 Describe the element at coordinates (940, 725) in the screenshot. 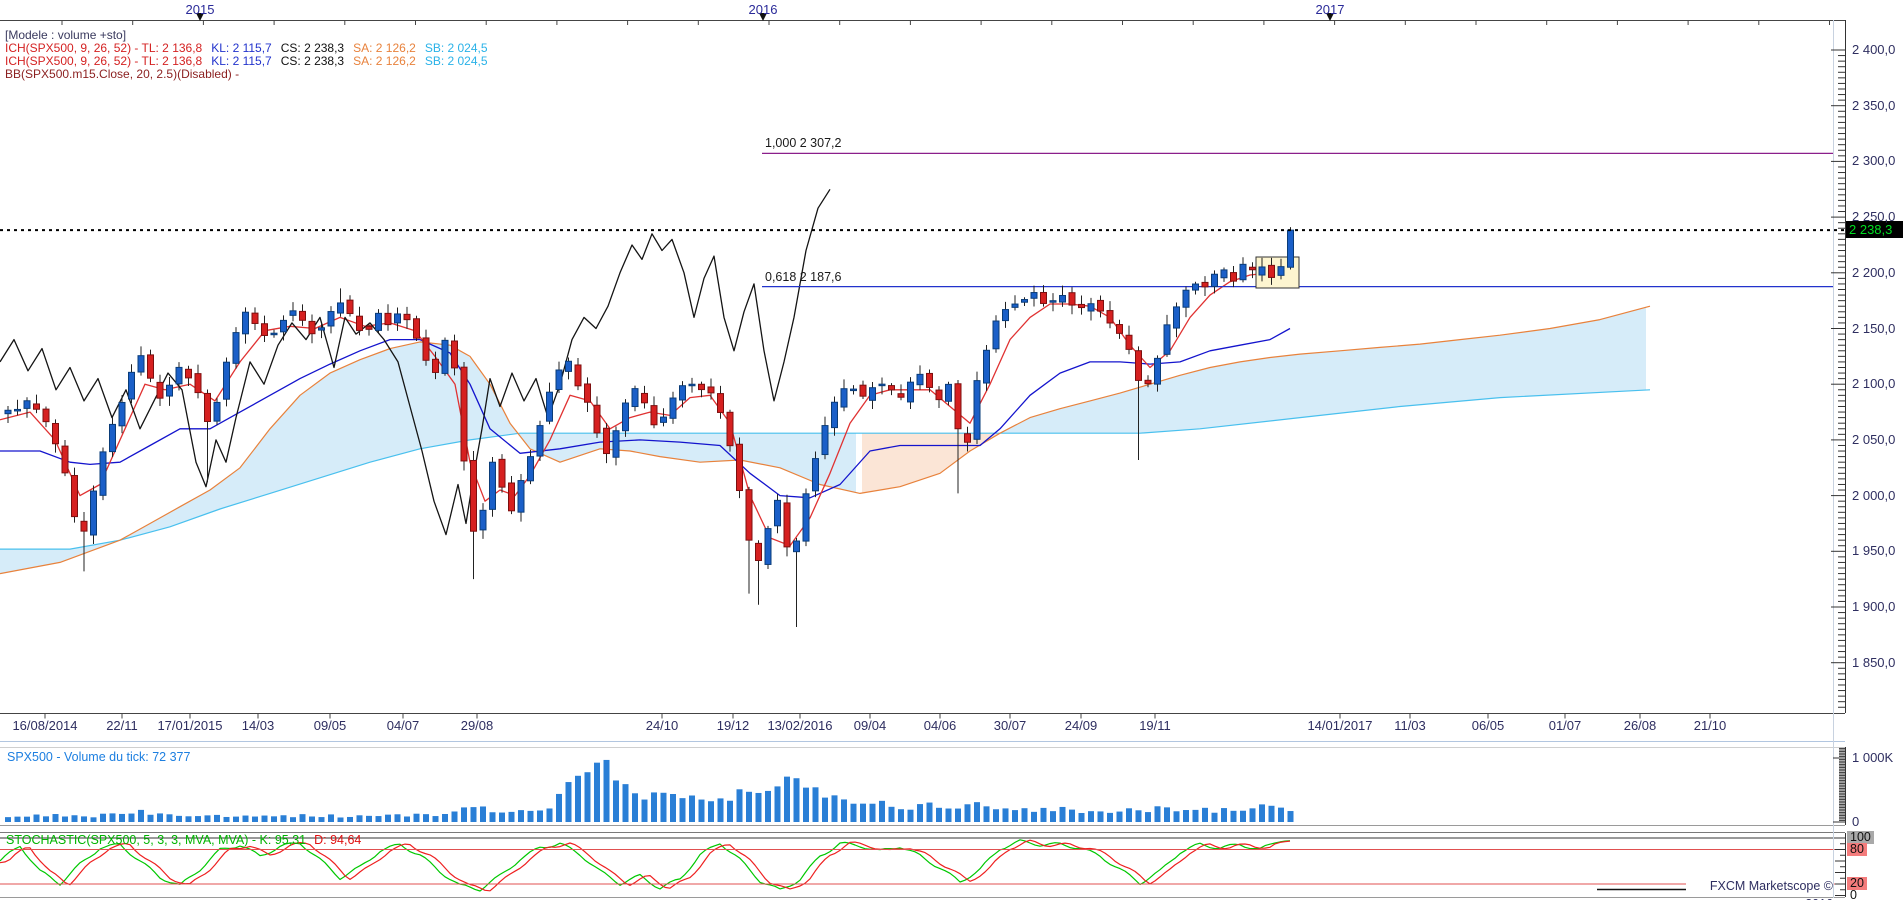

I see `x-axis-label: 04/06` at that location.